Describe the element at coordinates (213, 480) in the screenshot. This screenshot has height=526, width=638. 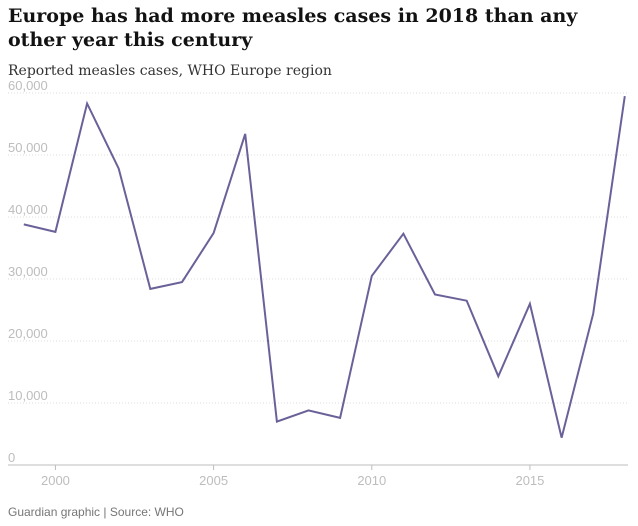
I see `x-tick-label: 2005` at that location.